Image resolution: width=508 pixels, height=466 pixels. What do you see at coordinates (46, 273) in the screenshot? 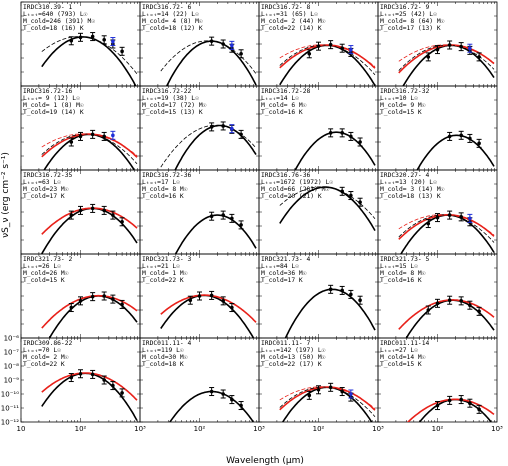
I see `panel-fit-parameter: M_cold=26 M☉` at bounding box center [46, 273].